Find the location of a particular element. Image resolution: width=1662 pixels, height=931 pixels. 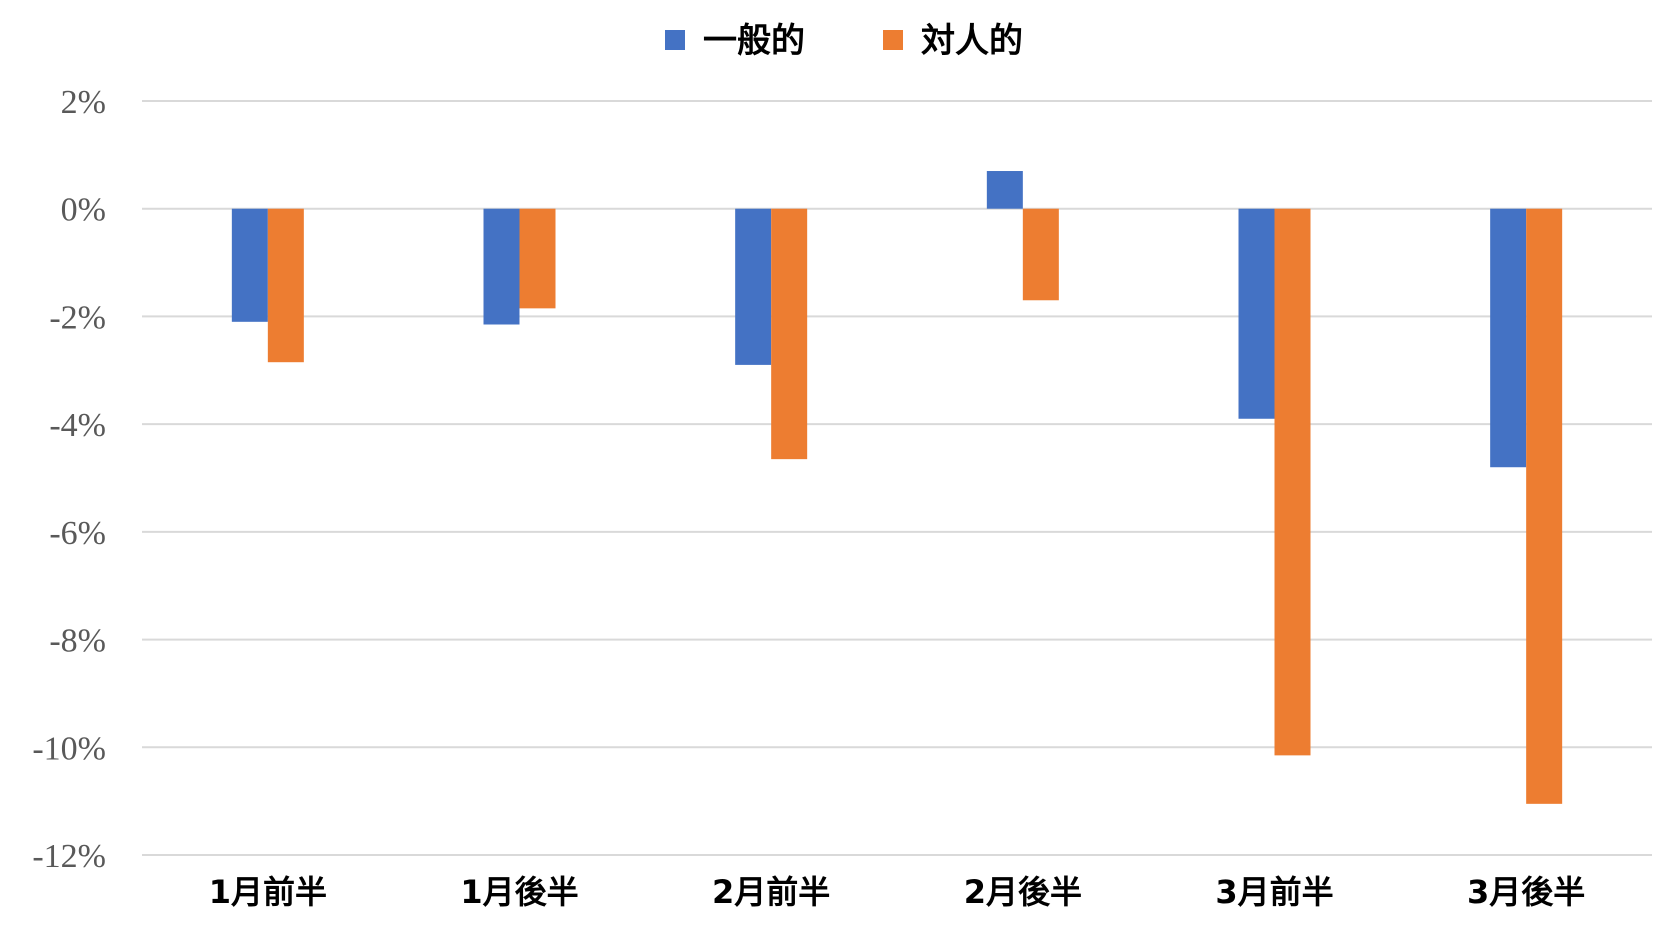

y-tick-label: -12% is located at coordinates (69, 856).